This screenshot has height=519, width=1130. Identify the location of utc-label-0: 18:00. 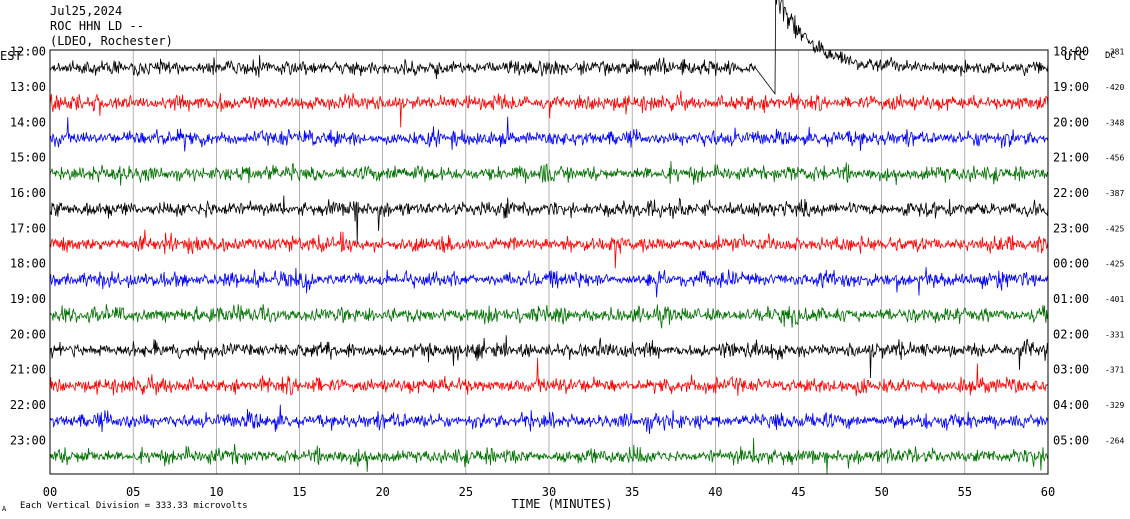
(1071, 52).